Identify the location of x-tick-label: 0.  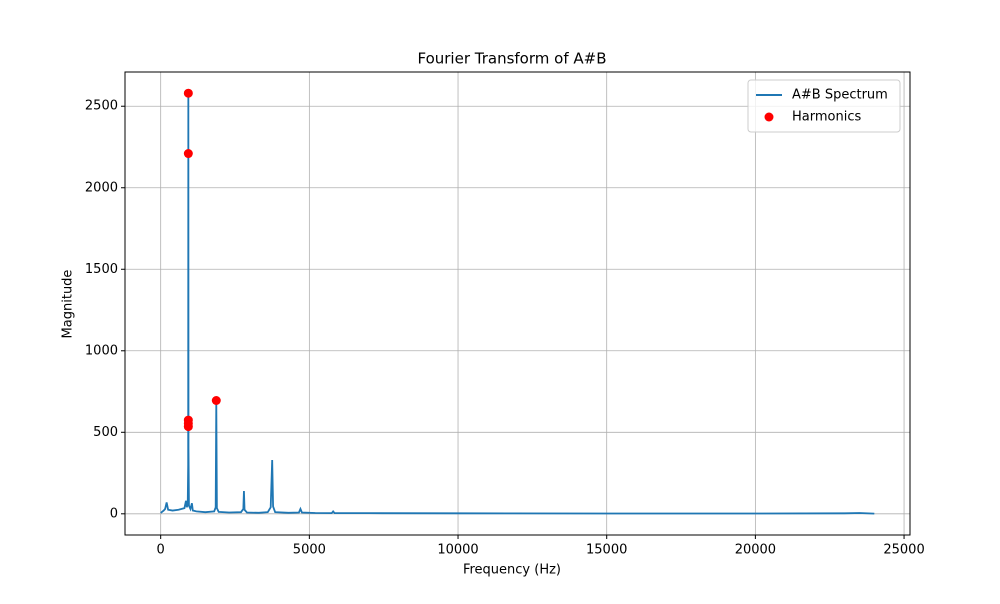
(161, 550).